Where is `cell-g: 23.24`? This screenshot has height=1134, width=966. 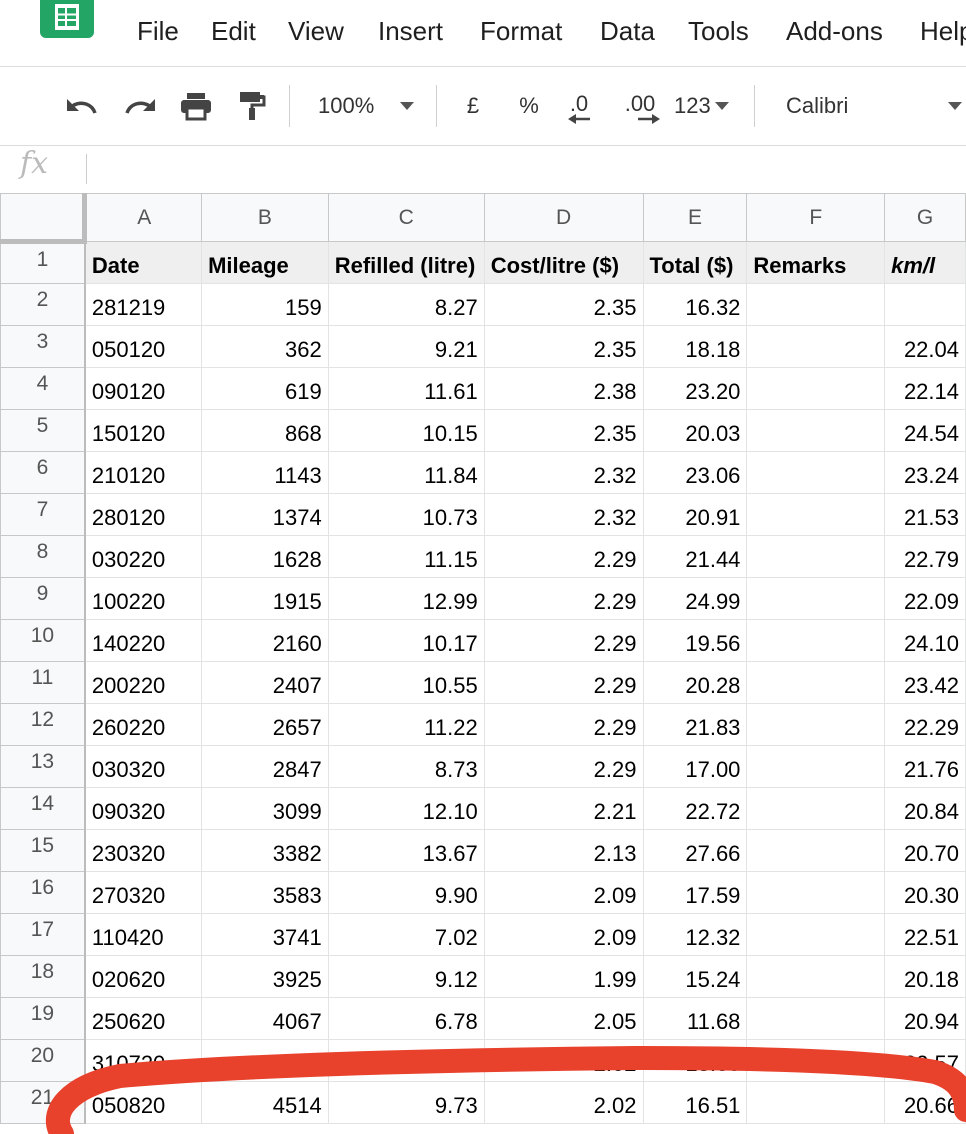
cell-g: 23.24 is located at coordinates (925, 472).